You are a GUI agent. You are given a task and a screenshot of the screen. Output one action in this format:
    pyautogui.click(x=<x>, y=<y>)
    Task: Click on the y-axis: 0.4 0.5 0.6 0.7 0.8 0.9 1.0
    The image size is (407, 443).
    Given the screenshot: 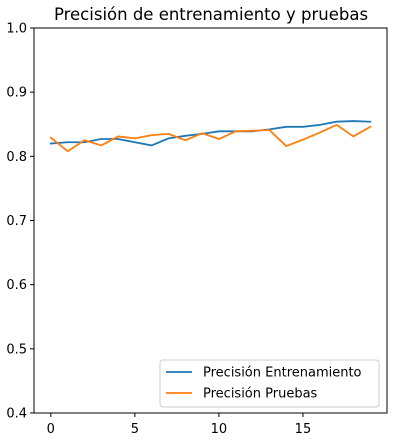 What is the action you would take?
    pyautogui.click(x=20, y=222)
    